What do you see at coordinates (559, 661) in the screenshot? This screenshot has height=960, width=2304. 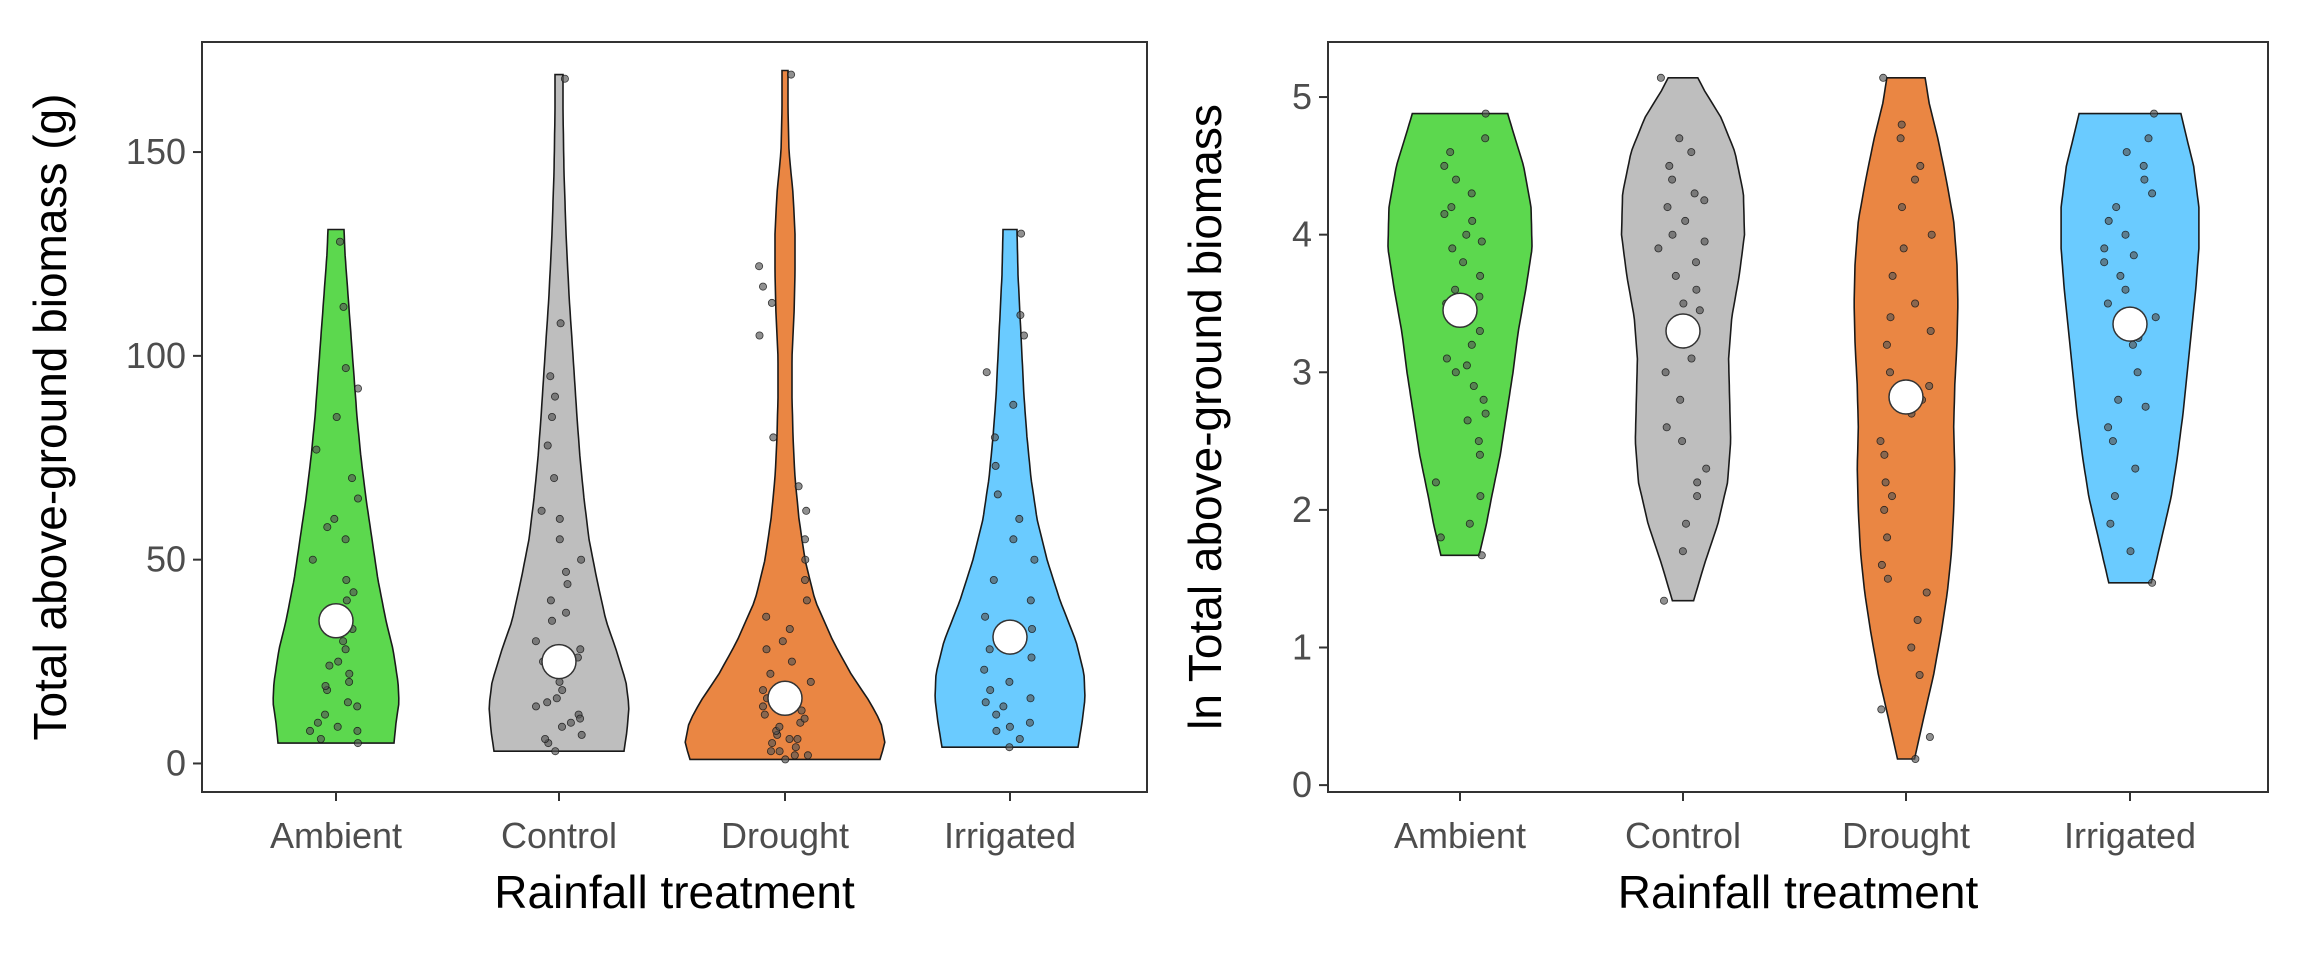 I see `mean-marker-control` at bounding box center [559, 661].